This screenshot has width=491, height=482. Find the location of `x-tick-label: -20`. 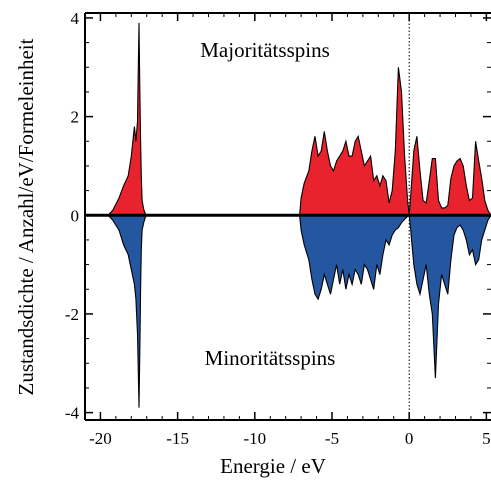

x-tick-label: -20 is located at coordinates (100, 438).